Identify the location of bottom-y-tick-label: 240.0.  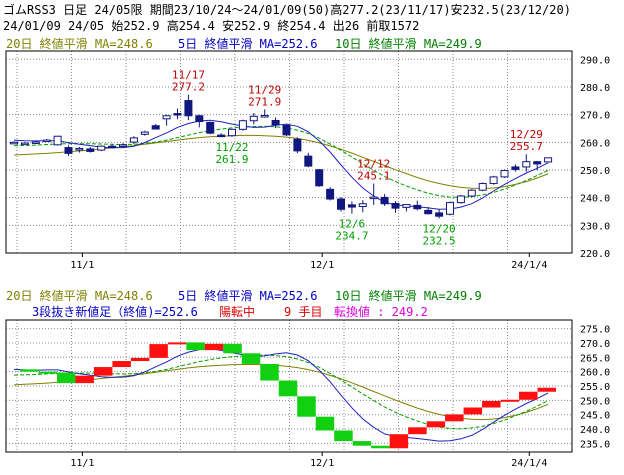
(595, 430).